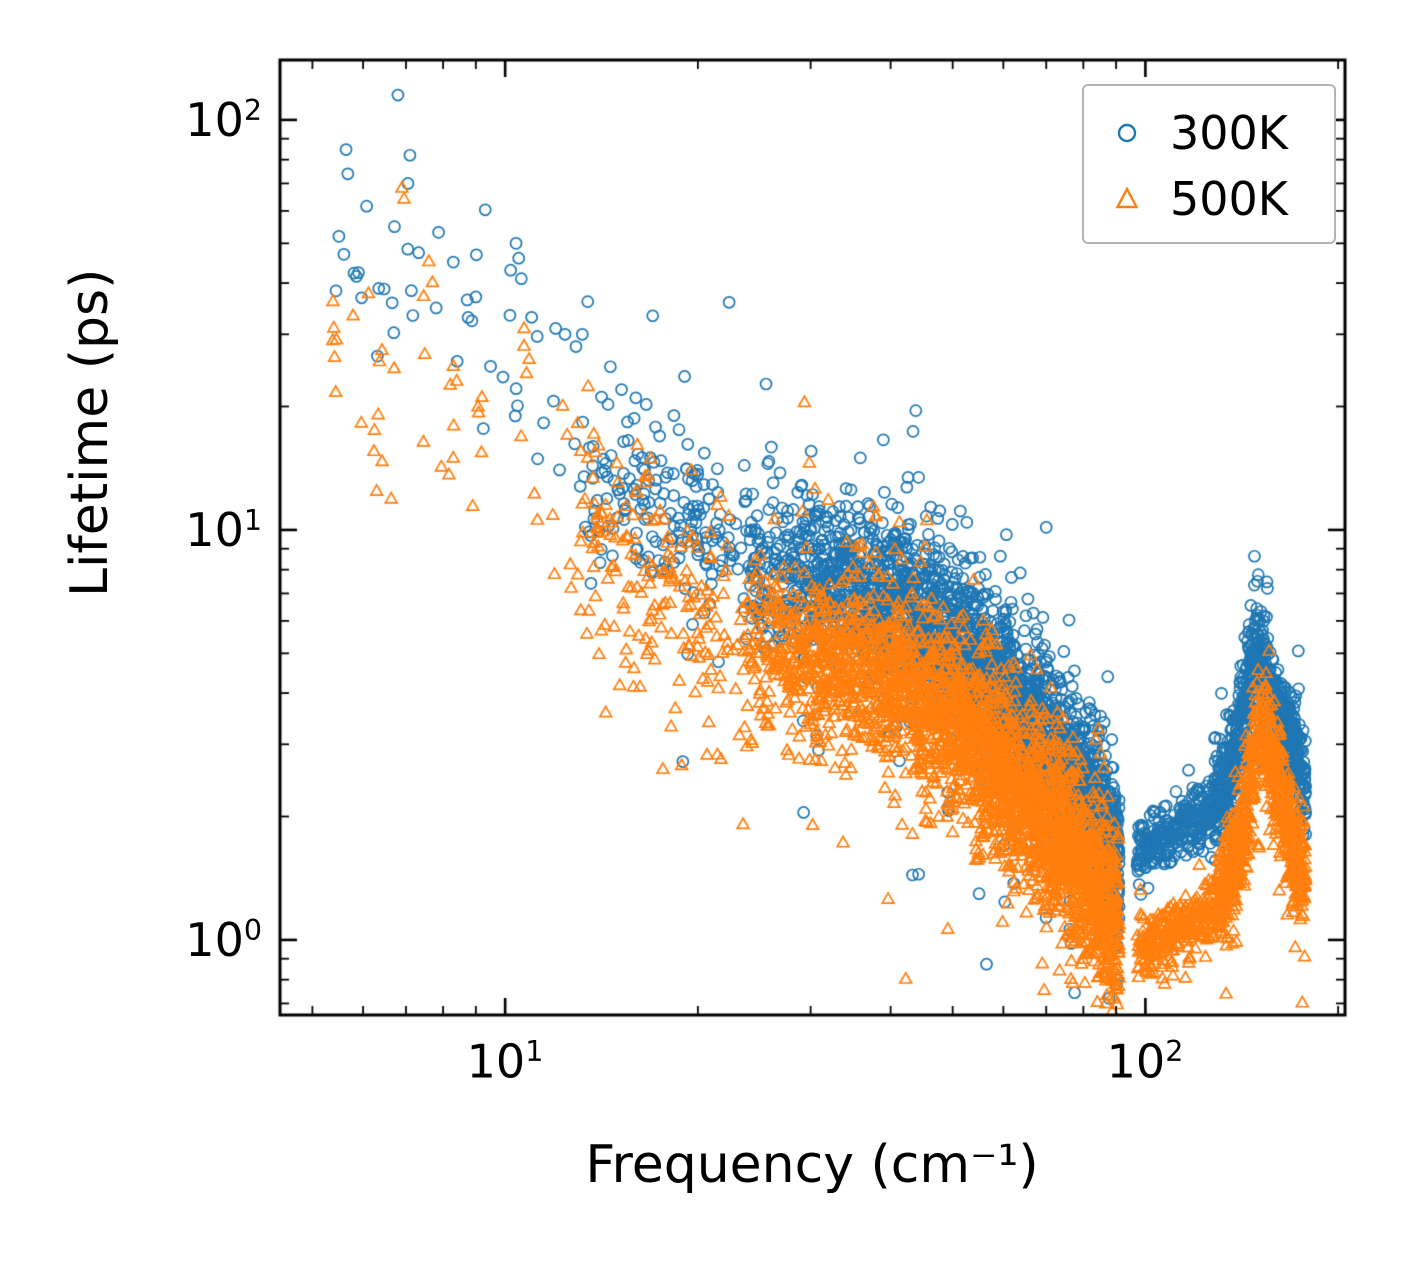 The image size is (1408, 1265). I want to click on y-tick-1: 100, so click(223, 940).